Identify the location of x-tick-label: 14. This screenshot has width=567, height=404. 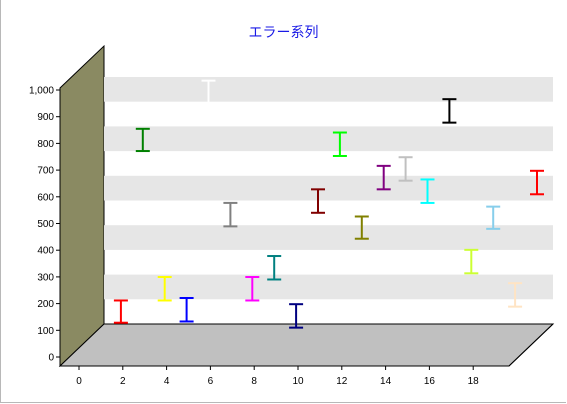
(386, 381).